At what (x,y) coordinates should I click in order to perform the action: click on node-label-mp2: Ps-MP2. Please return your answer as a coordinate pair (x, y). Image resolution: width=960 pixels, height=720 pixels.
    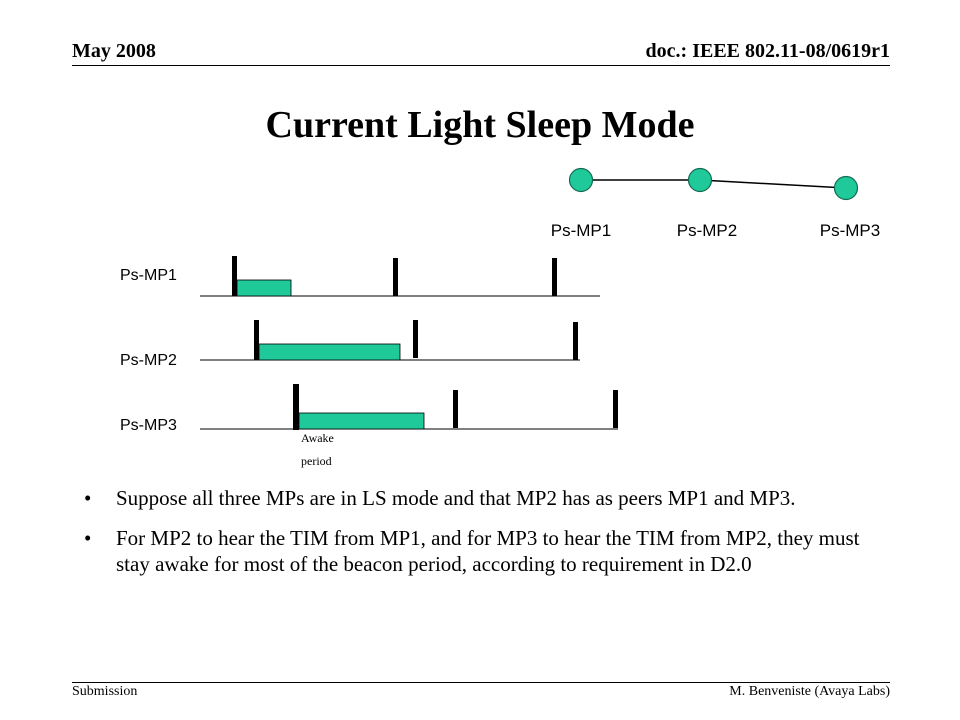
    Looking at the image, I should click on (707, 230).